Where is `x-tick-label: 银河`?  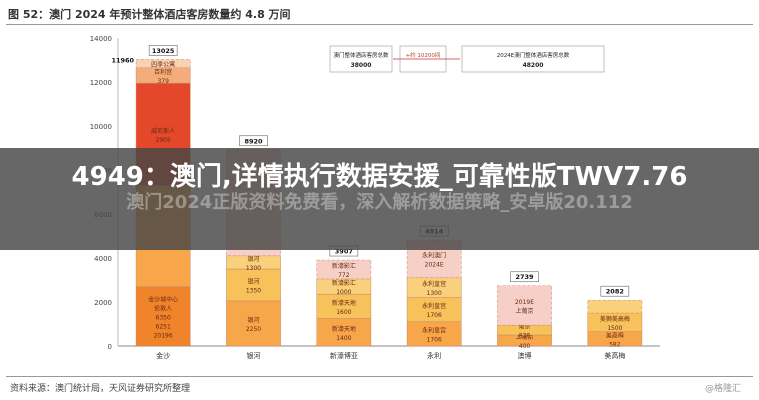
x-tick-label: 银河 is located at coordinates (254, 355).